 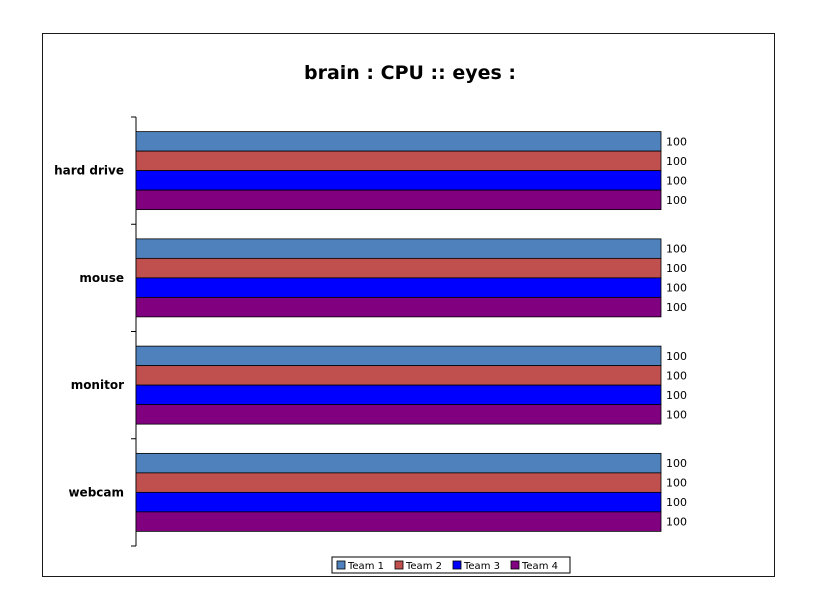 What do you see at coordinates (365, 566) in the screenshot?
I see `legend-label: Team 1` at bounding box center [365, 566].